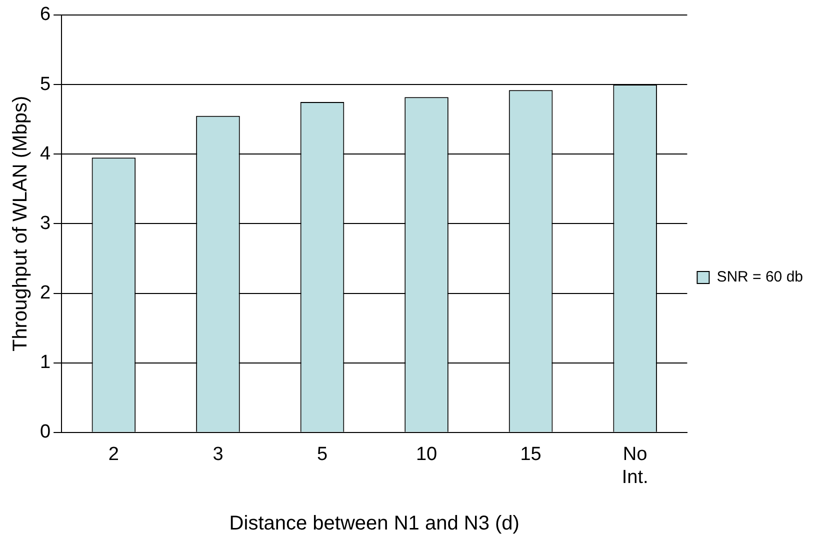  Describe the element at coordinates (113, 455) in the screenshot. I see `x-tick-label: 2` at that location.